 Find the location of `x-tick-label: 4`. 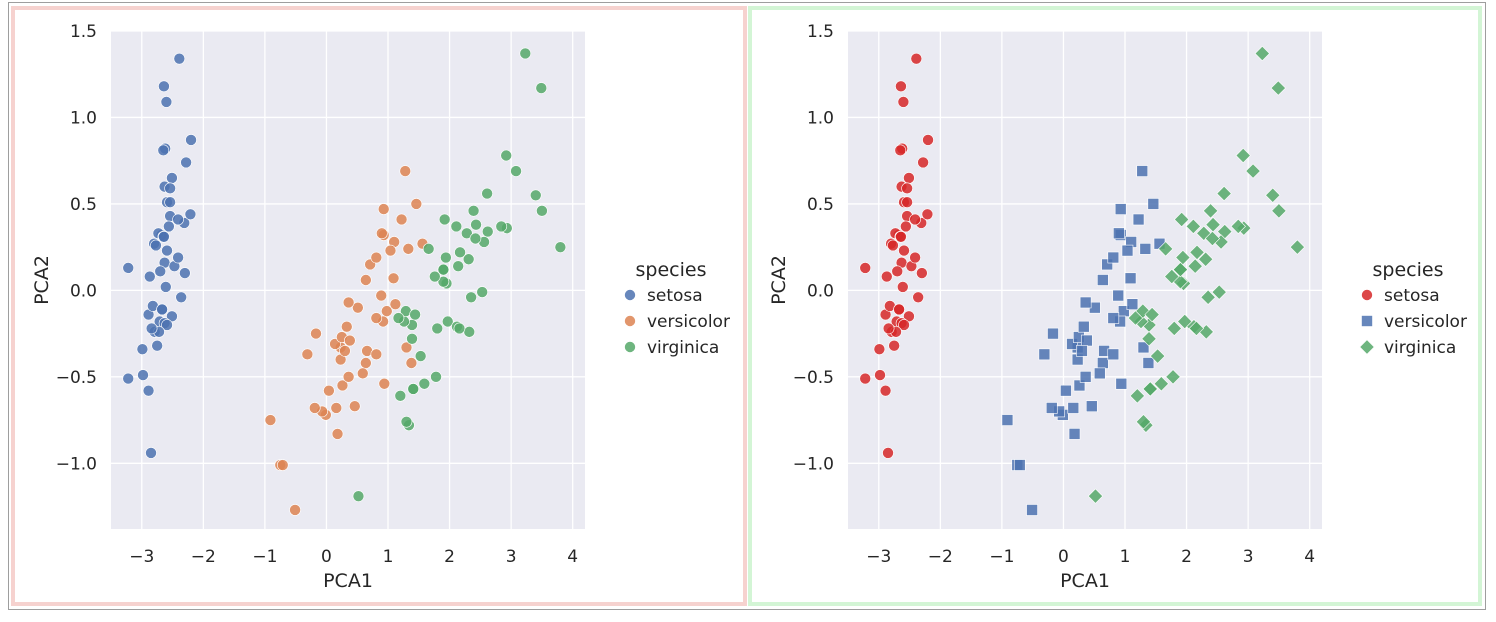

x-tick-label: 4 is located at coordinates (572, 557).